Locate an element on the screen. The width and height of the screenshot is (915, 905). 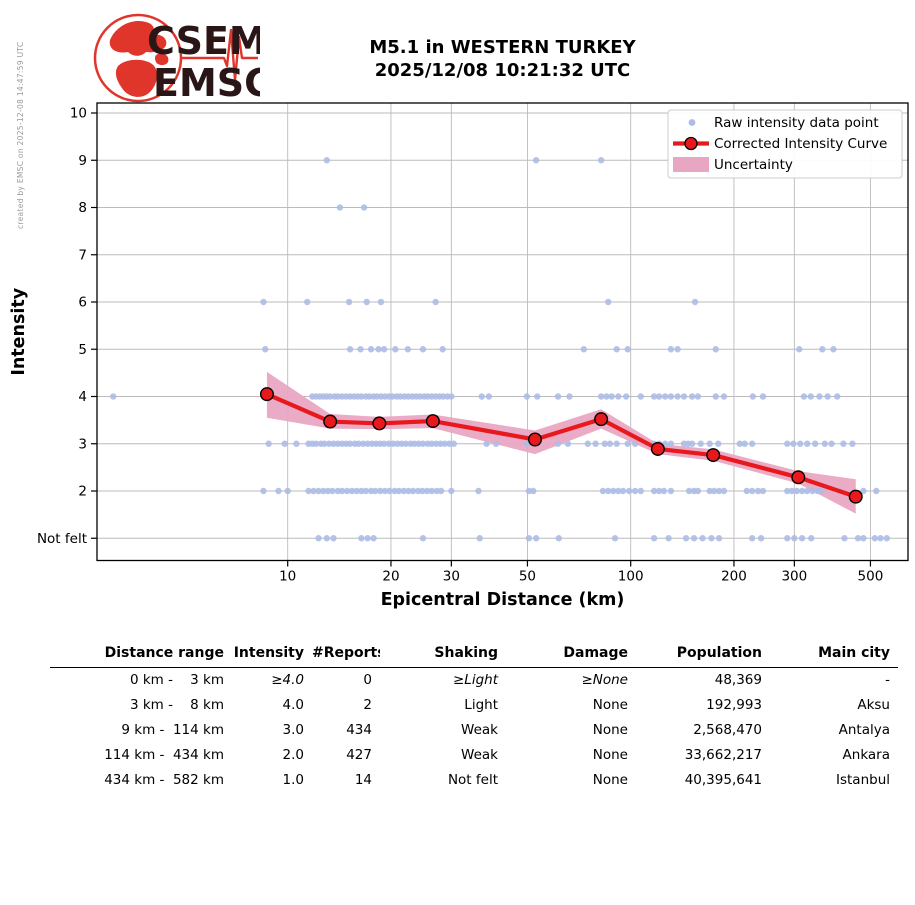
emsc-logo-graphic: CSEM EMSC is located at coordinates (182, 59).